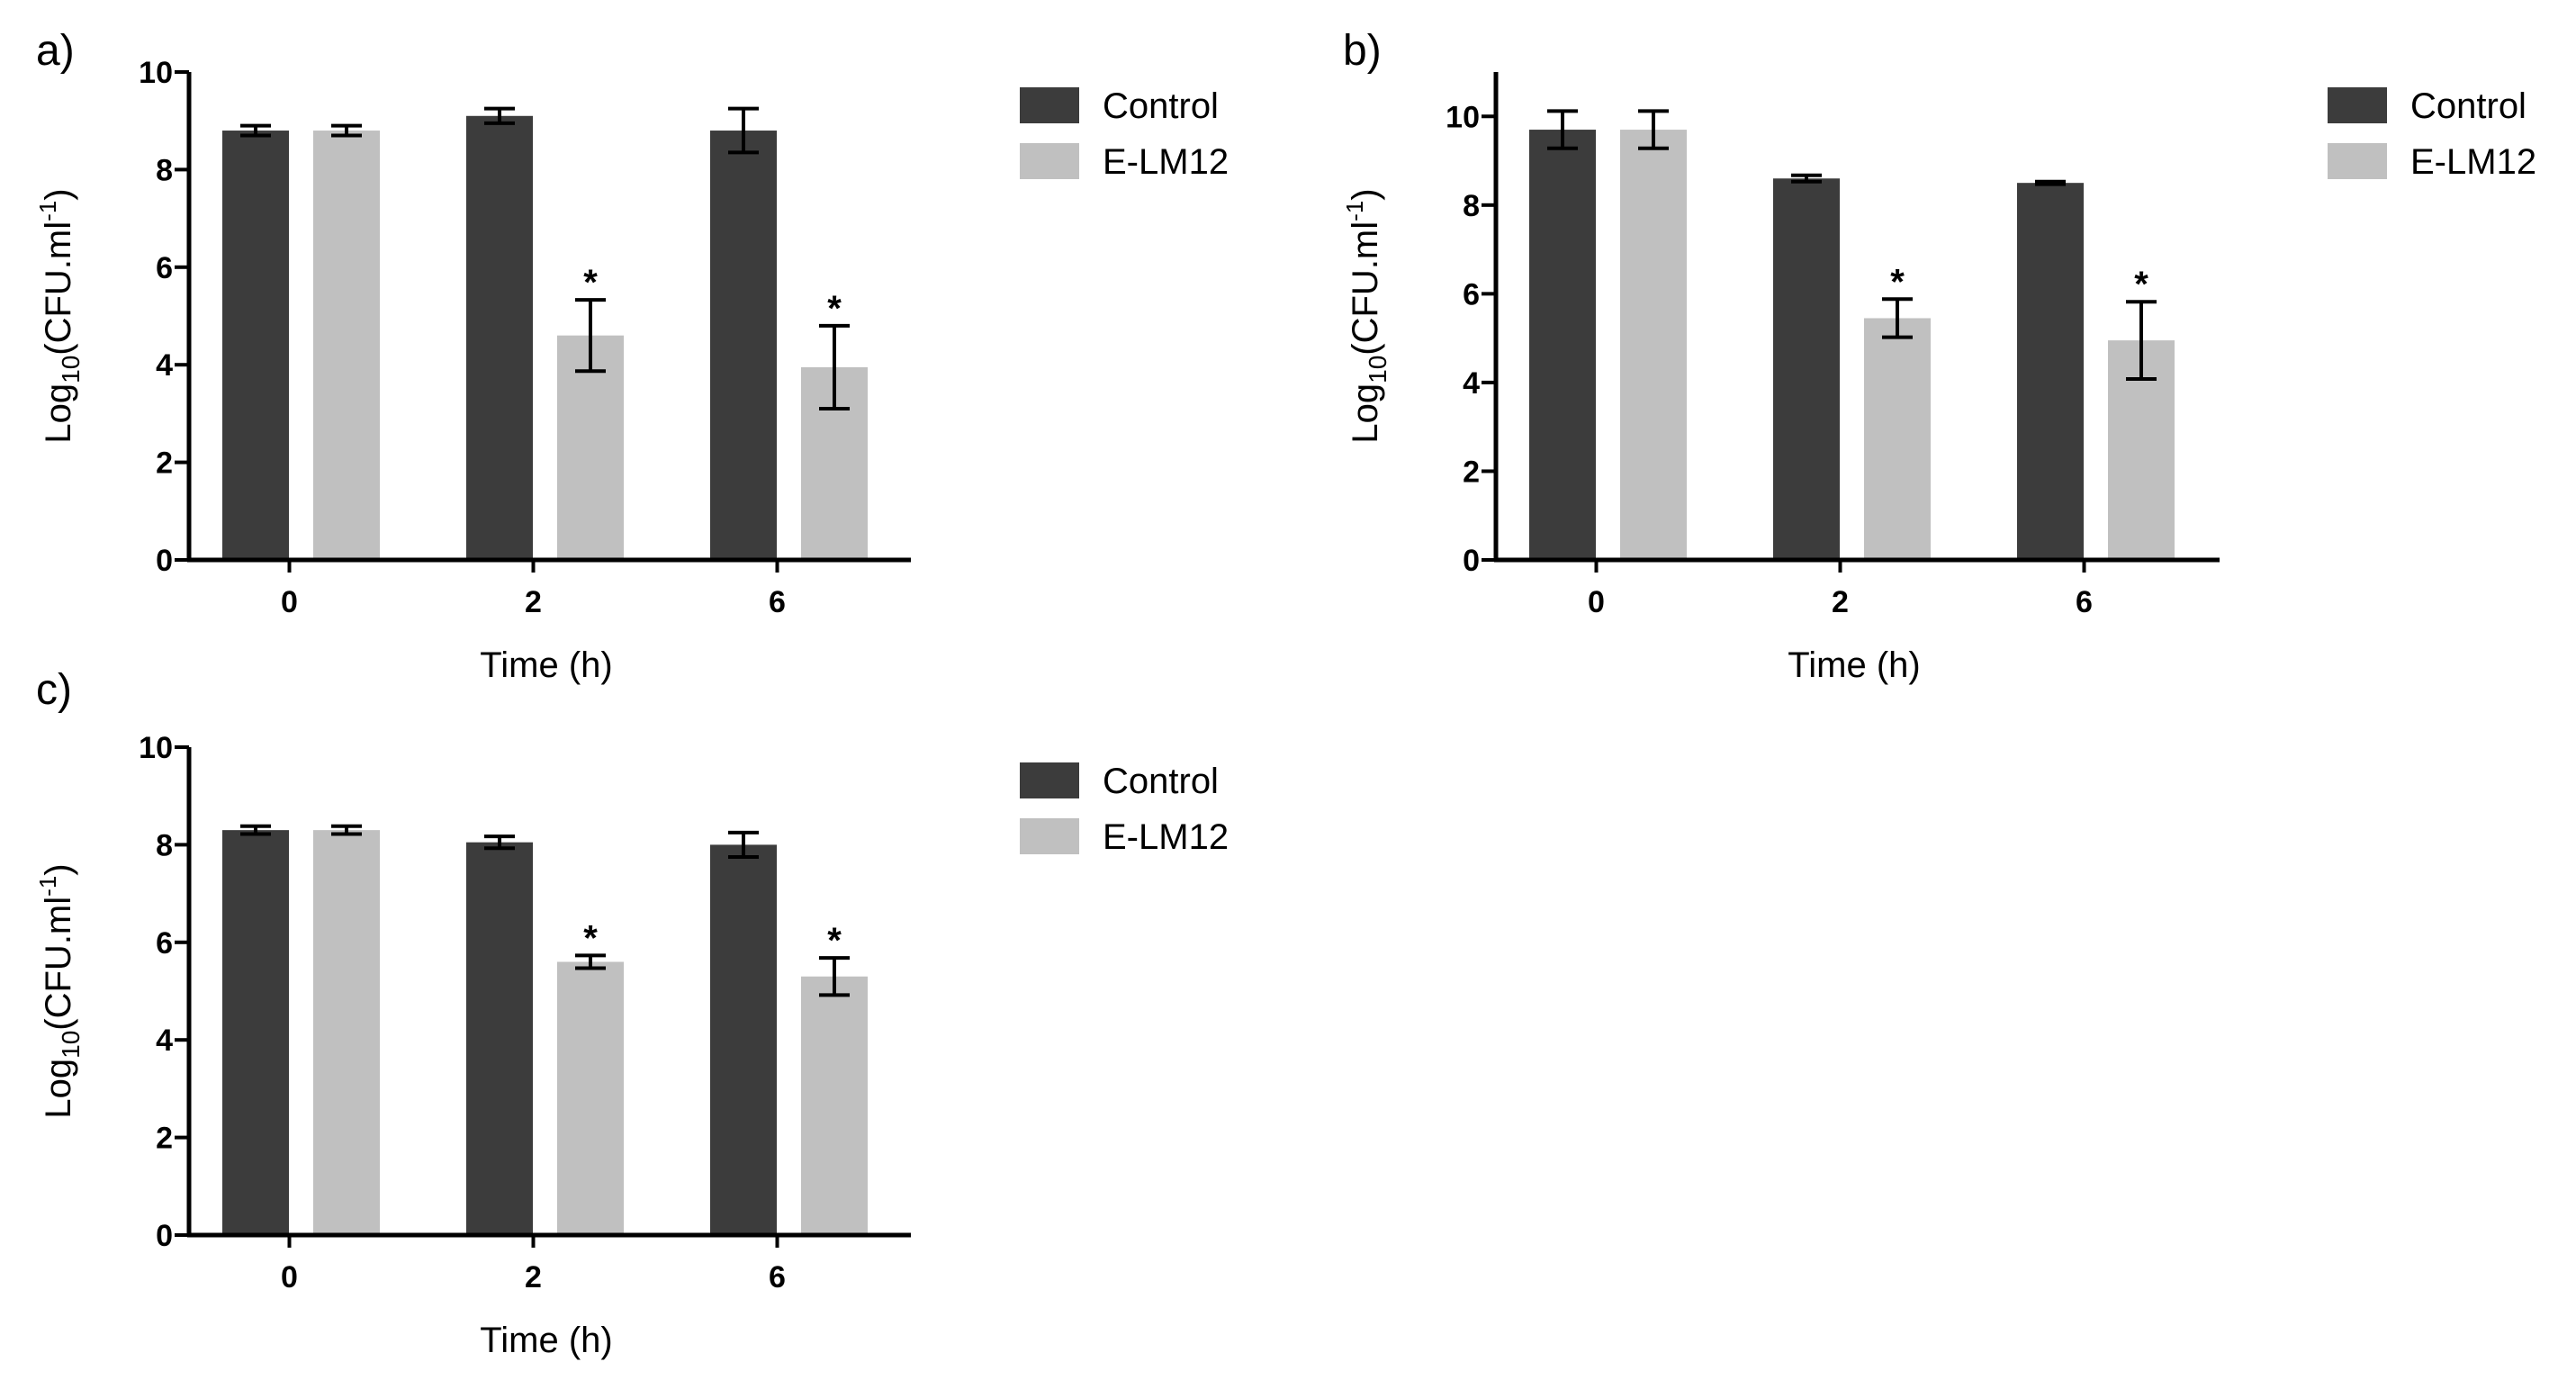 The image size is (2576, 1380). What do you see at coordinates (55, 51) in the screenshot?
I see `panel-letter: a)` at bounding box center [55, 51].